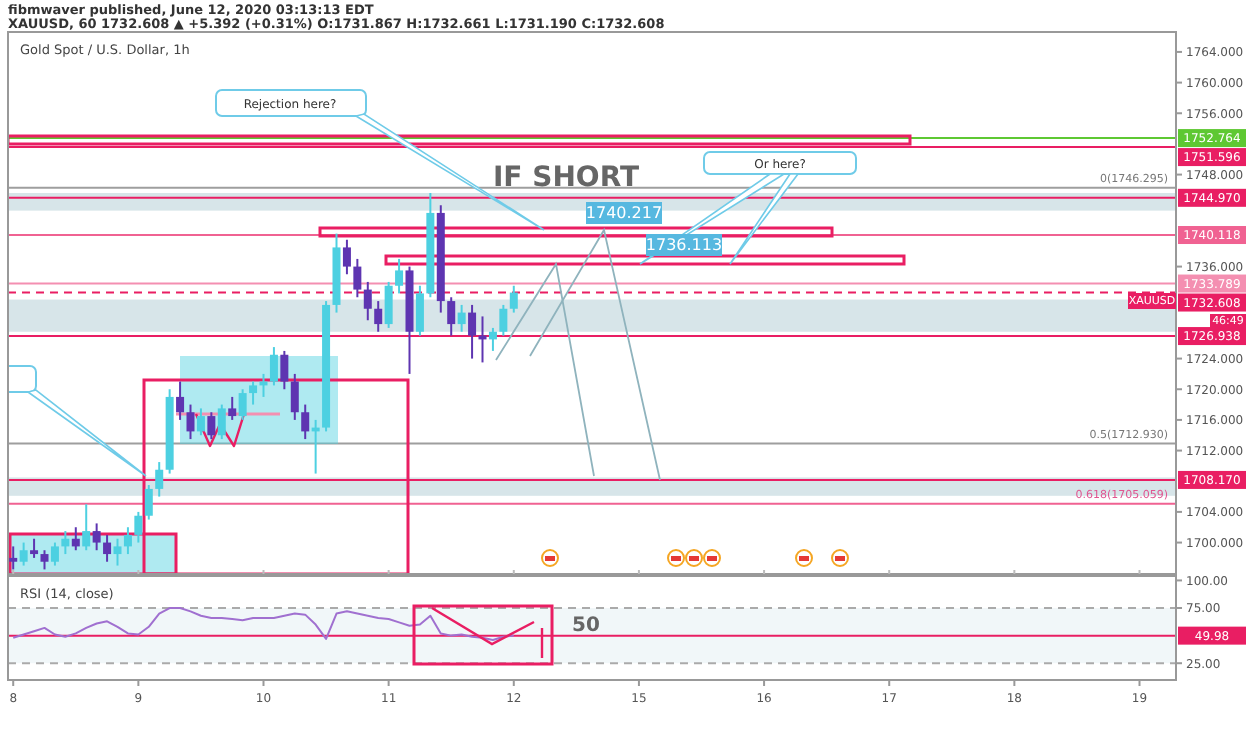 The image size is (1250, 734). I want to click on annotation: 1736.113, so click(684, 245).